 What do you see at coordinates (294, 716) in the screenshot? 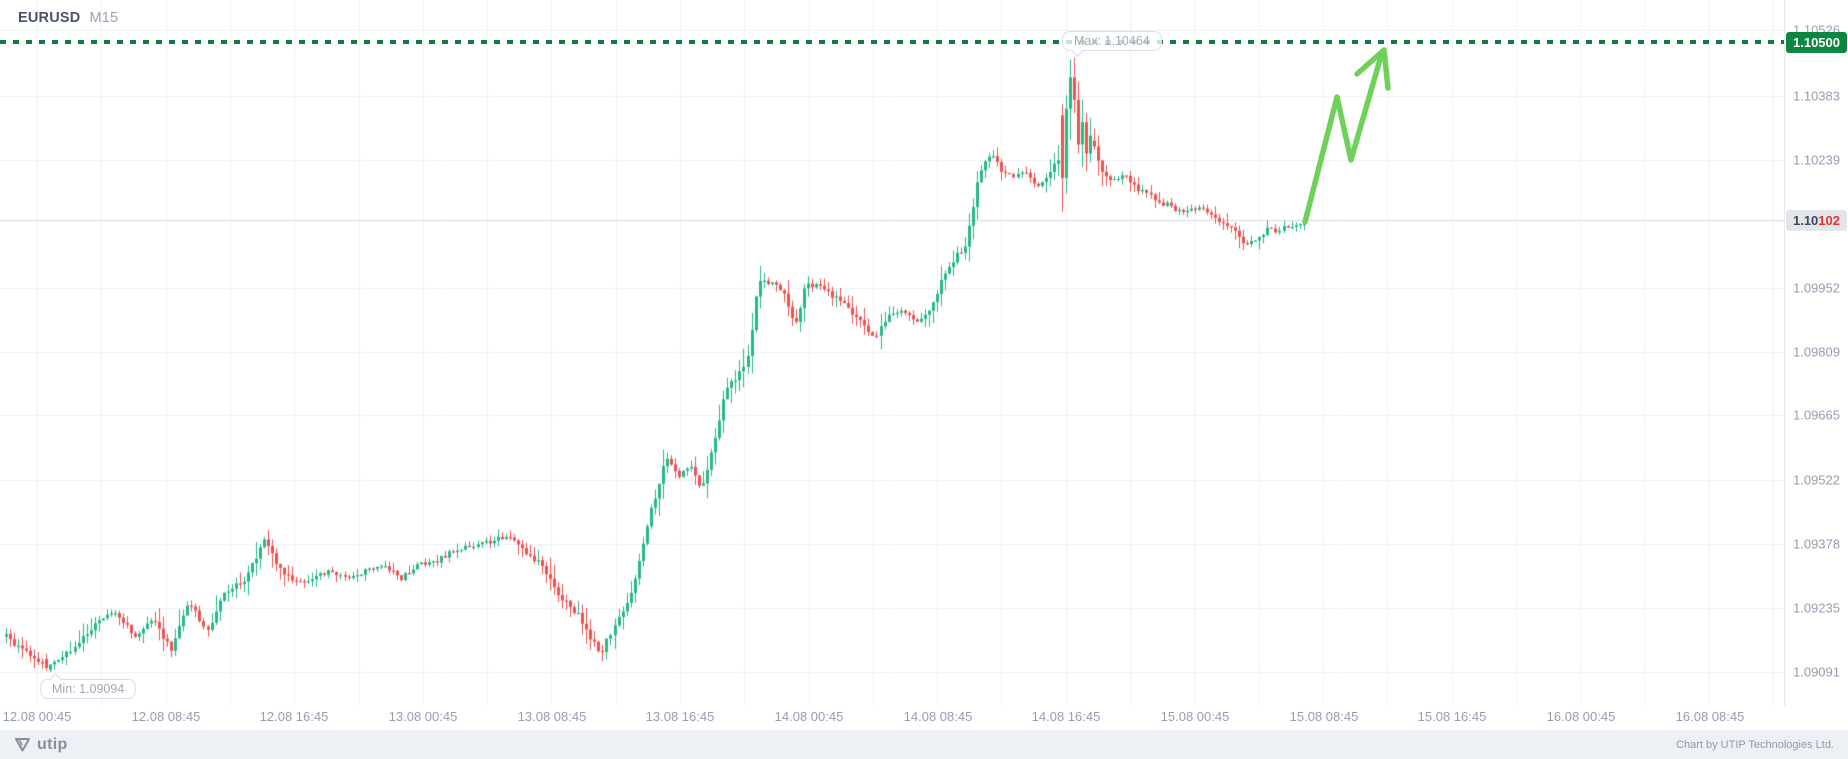
I see `time-axis-label: 12.08 16:45` at bounding box center [294, 716].